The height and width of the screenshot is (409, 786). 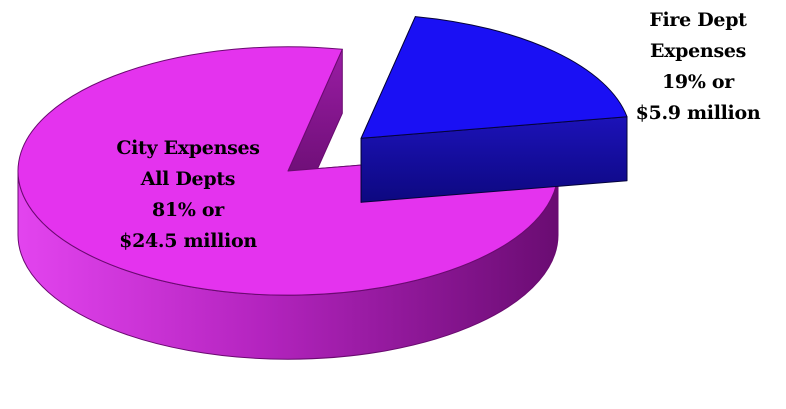 I want to click on slice-label-fire-dept: Fire Dept Expenses 19% or $5.9 million, so click(x=698, y=67).